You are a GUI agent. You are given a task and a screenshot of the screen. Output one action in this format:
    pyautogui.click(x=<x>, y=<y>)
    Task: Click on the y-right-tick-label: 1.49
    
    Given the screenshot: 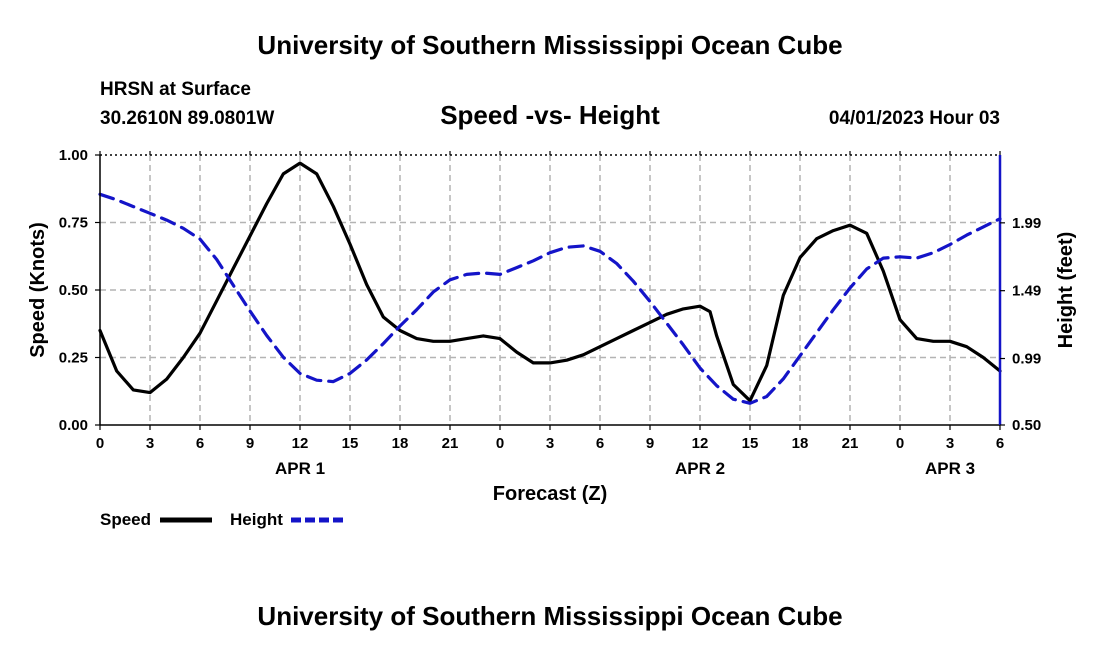 What is the action you would take?
    pyautogui.click(x=1026, y=291)
    